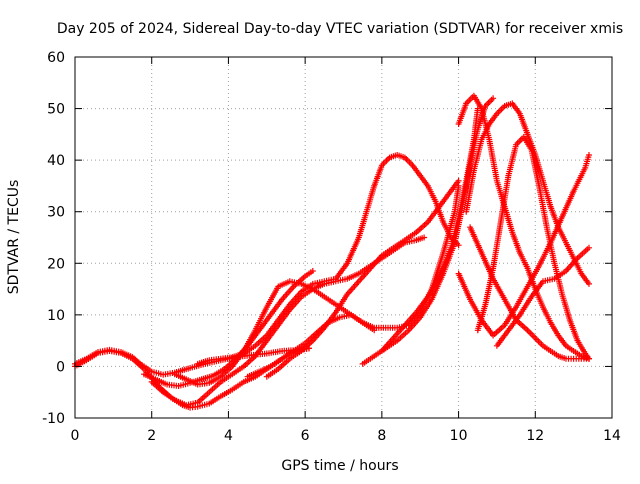 This screenshot has width=640, height=484. What do you see at coordinates (14, 237) in the screenshot?
I see `y-axis-title: SDTVAR / TECUs` at bounding box center [14, 237].